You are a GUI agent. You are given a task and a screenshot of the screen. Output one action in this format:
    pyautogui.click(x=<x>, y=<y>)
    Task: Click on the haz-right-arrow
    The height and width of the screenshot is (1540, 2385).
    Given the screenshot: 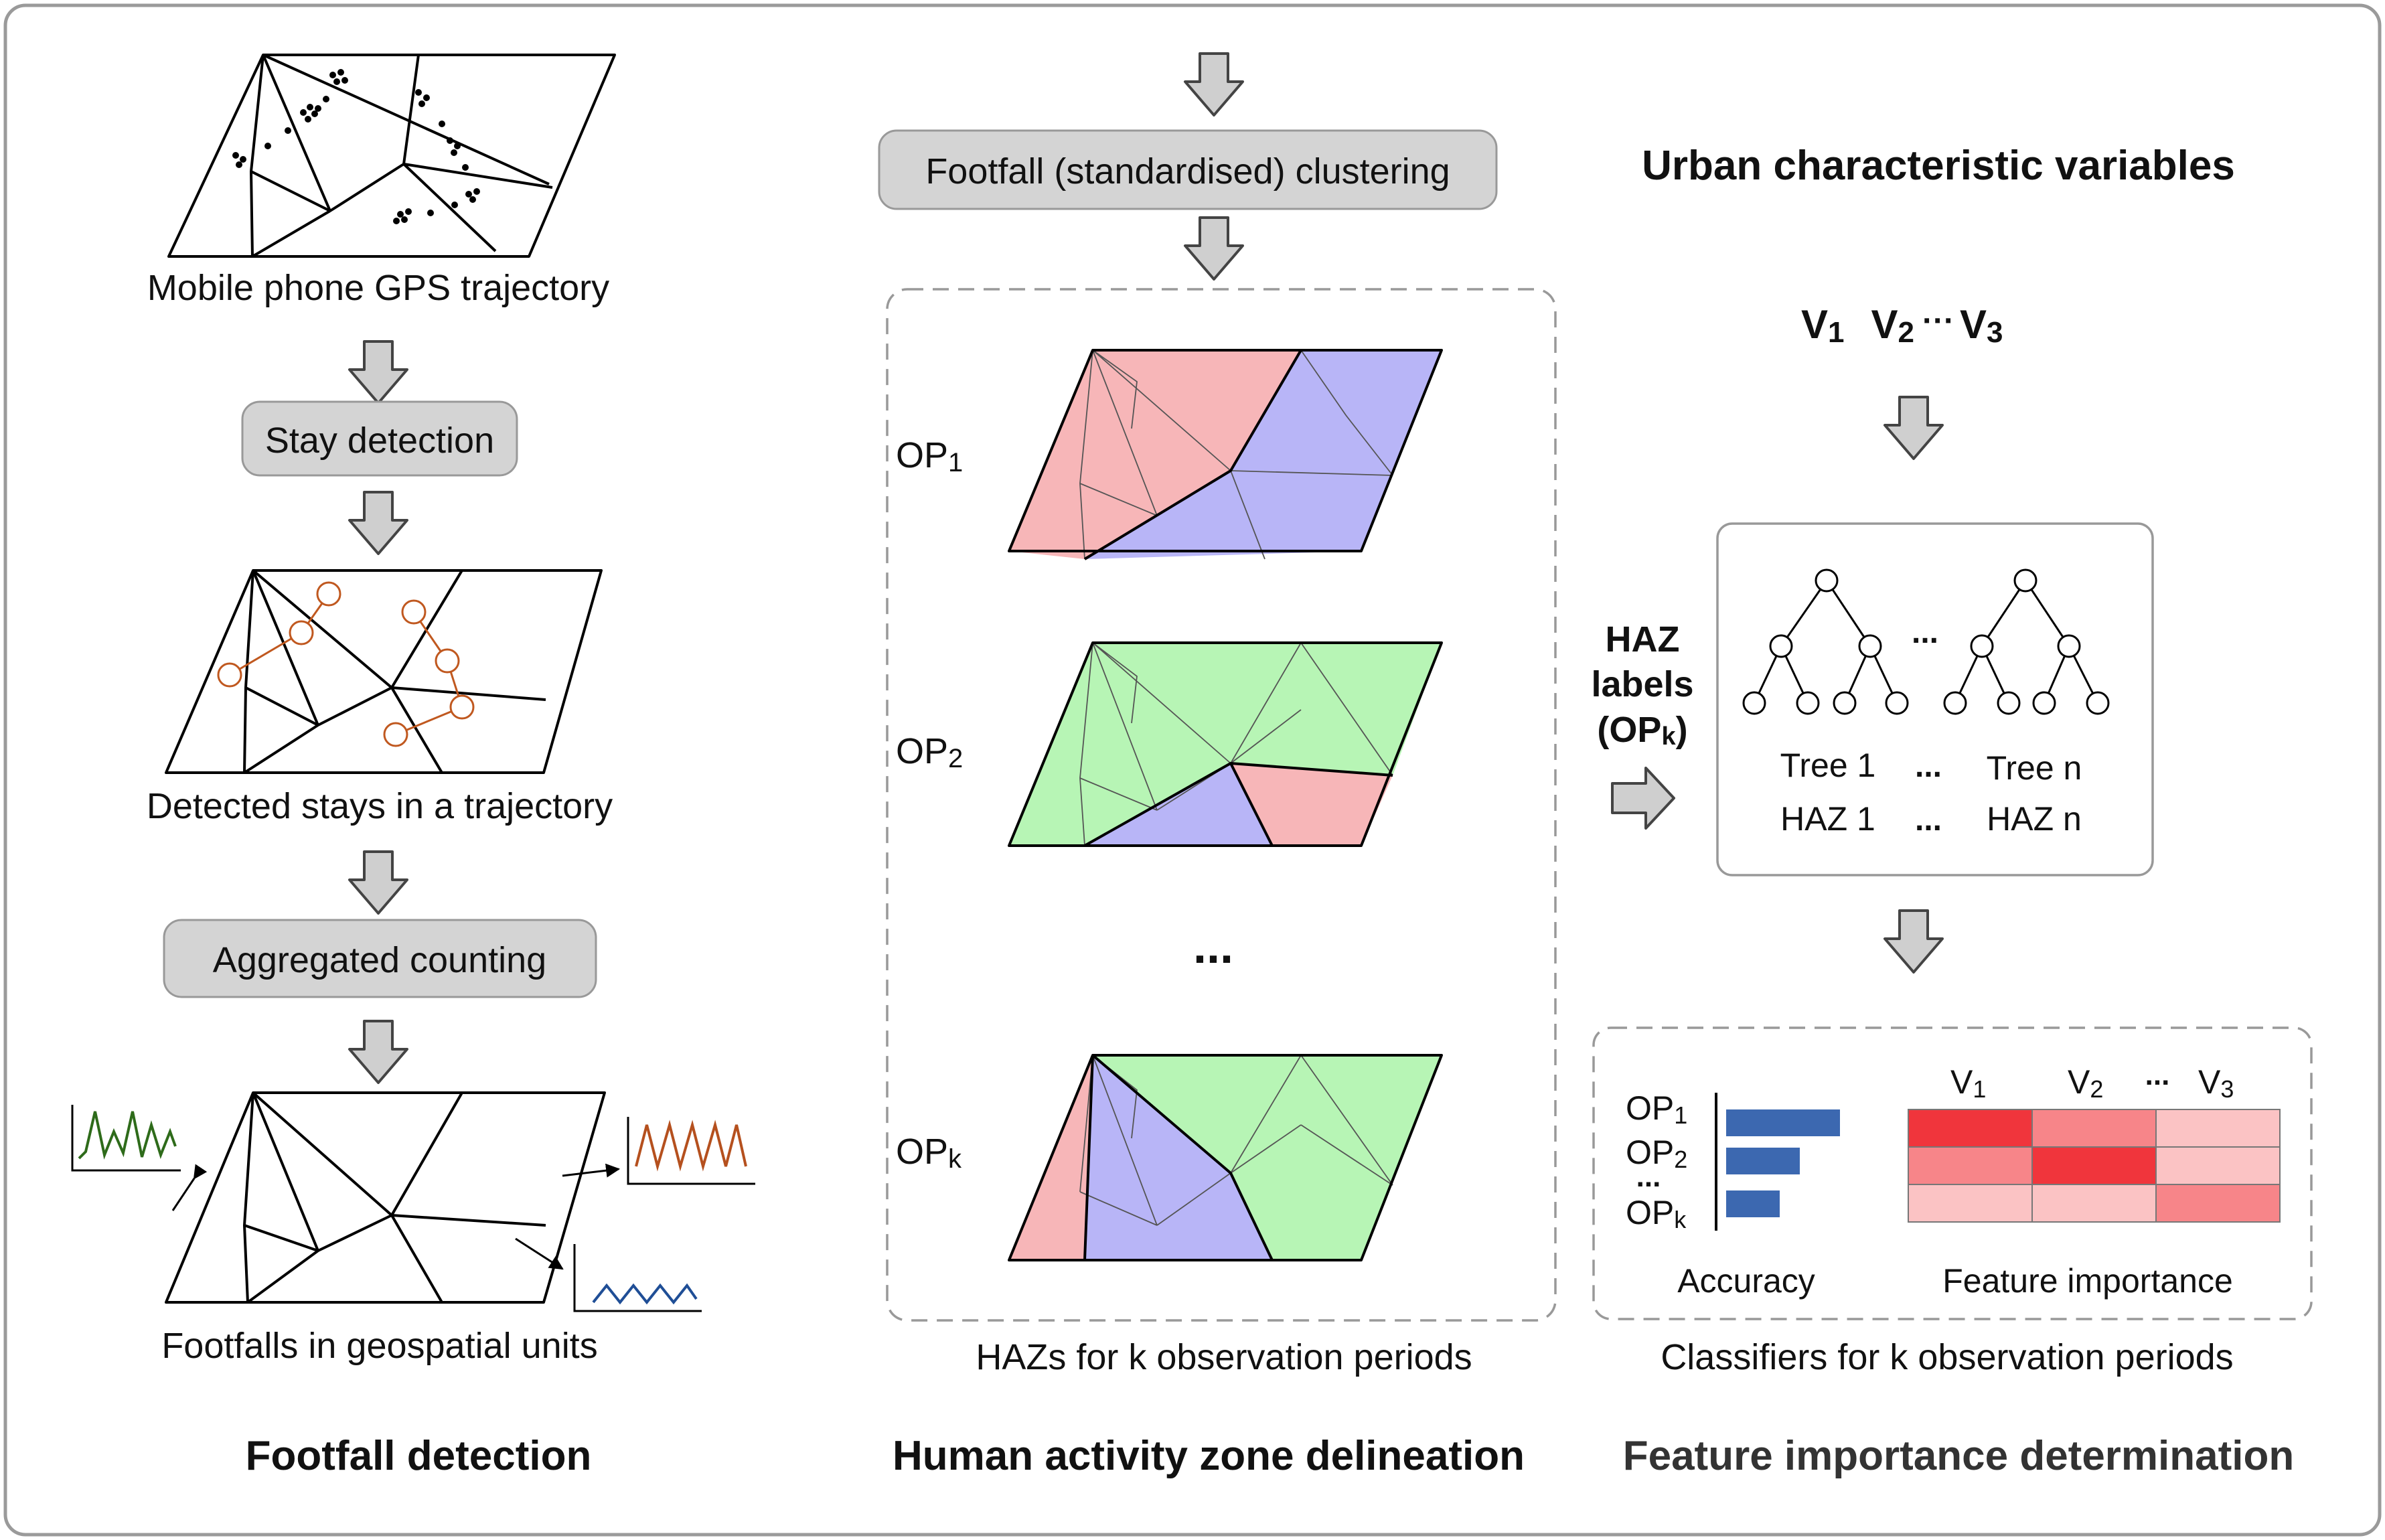 What is the action you would take?
    pyautogui.click(x=1643, y=798)
    